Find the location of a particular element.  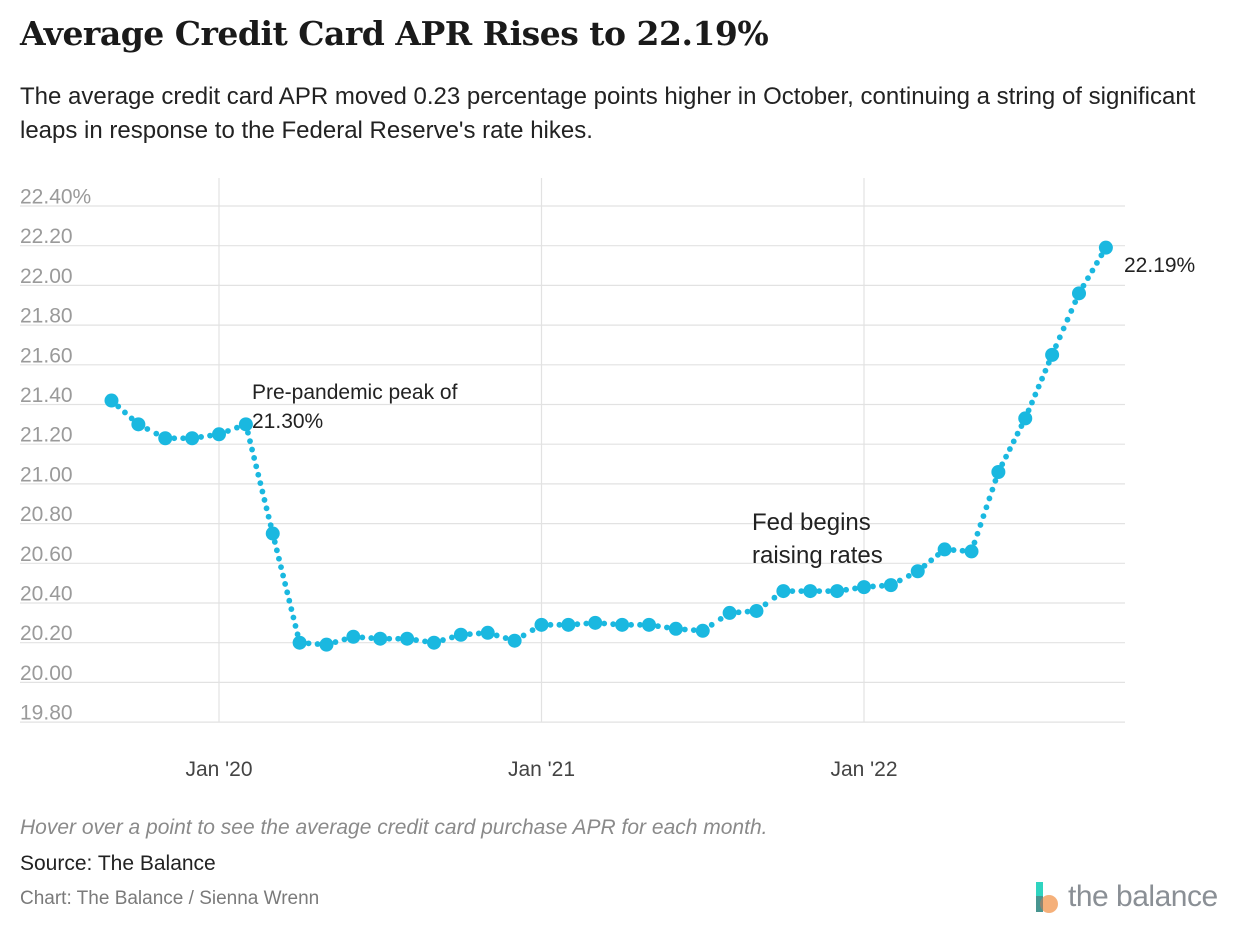

y-tick-label: 21.00 is located at coordinates (46, 474).